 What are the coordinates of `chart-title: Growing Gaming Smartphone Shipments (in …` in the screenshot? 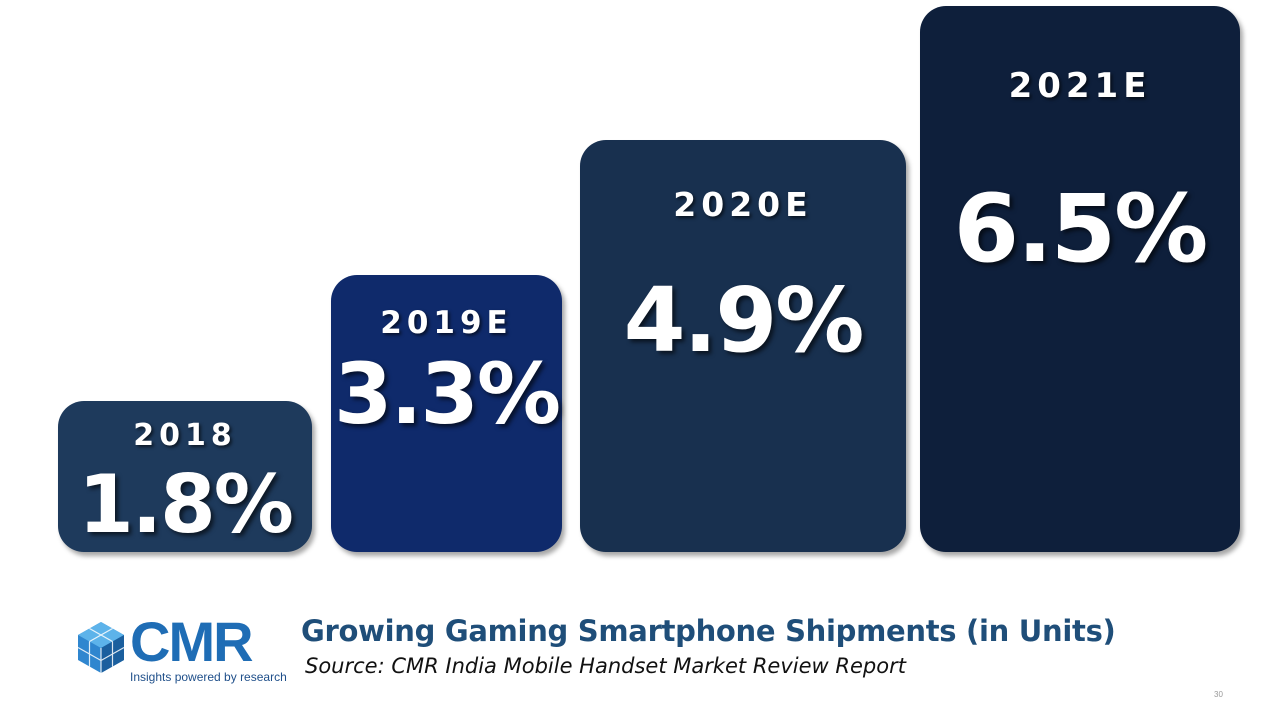 It's located at (708, 631).